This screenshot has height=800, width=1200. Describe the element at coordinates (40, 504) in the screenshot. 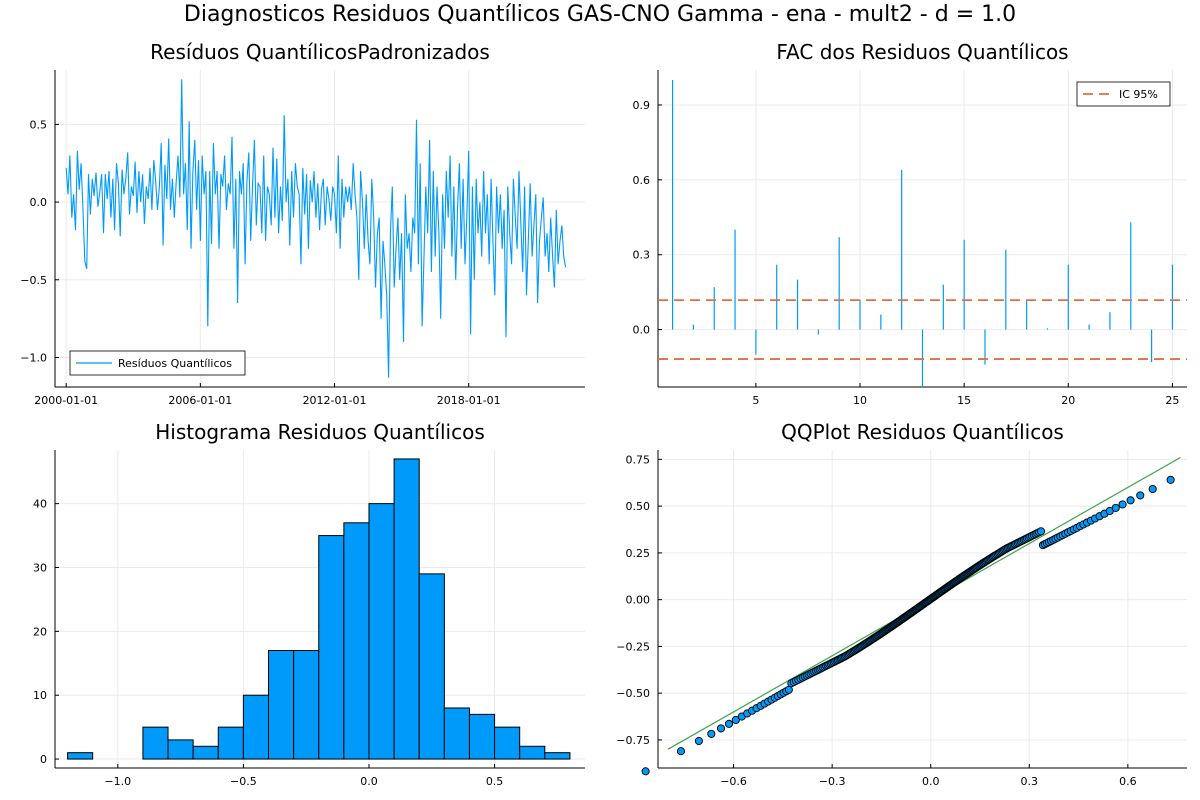

I see `y-tick-label: 40` at that location.